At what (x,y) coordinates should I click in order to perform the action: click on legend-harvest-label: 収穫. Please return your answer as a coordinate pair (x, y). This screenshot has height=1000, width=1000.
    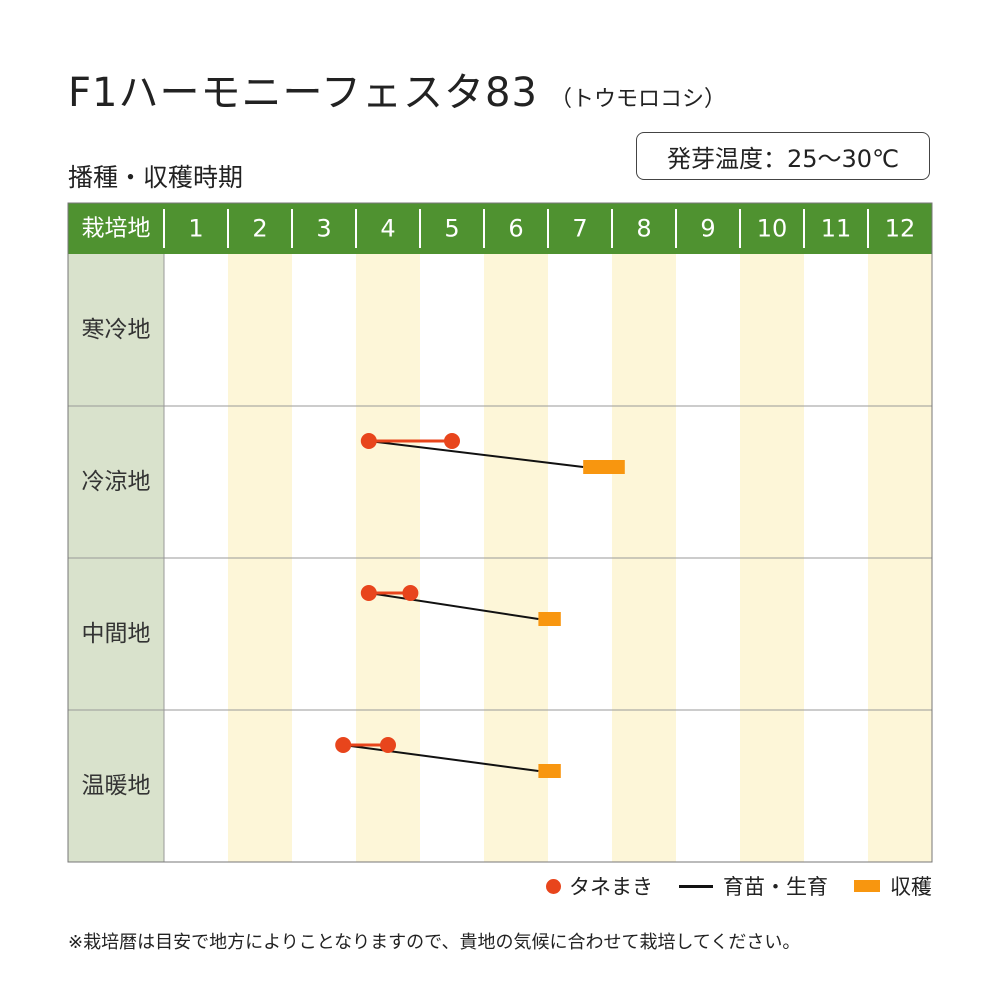
    Looking at the image, I should click on (911, 887).